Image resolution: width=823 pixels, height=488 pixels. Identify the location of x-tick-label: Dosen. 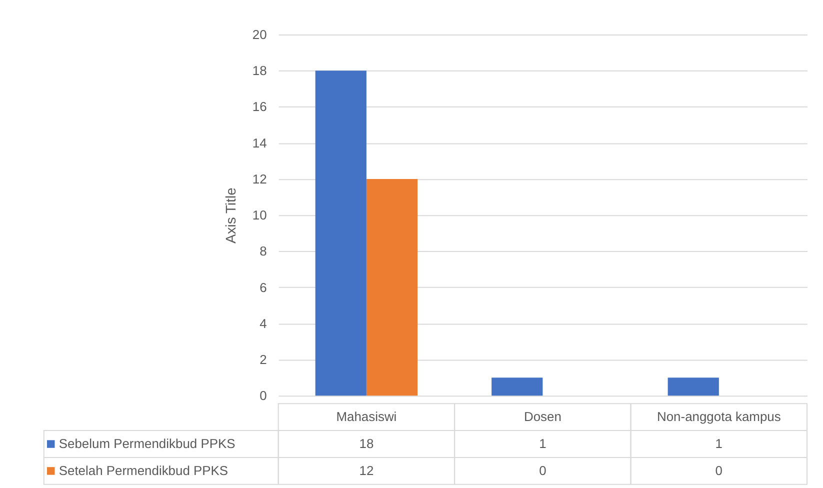
(543, 416).